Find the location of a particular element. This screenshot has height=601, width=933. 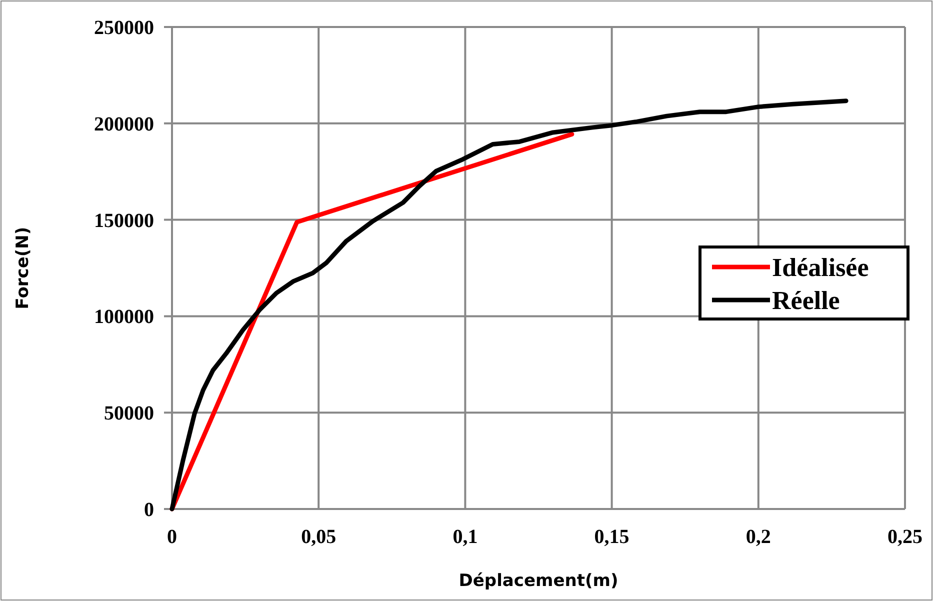

x-tick-label: 0,15 is located at coordinates (612, 537).